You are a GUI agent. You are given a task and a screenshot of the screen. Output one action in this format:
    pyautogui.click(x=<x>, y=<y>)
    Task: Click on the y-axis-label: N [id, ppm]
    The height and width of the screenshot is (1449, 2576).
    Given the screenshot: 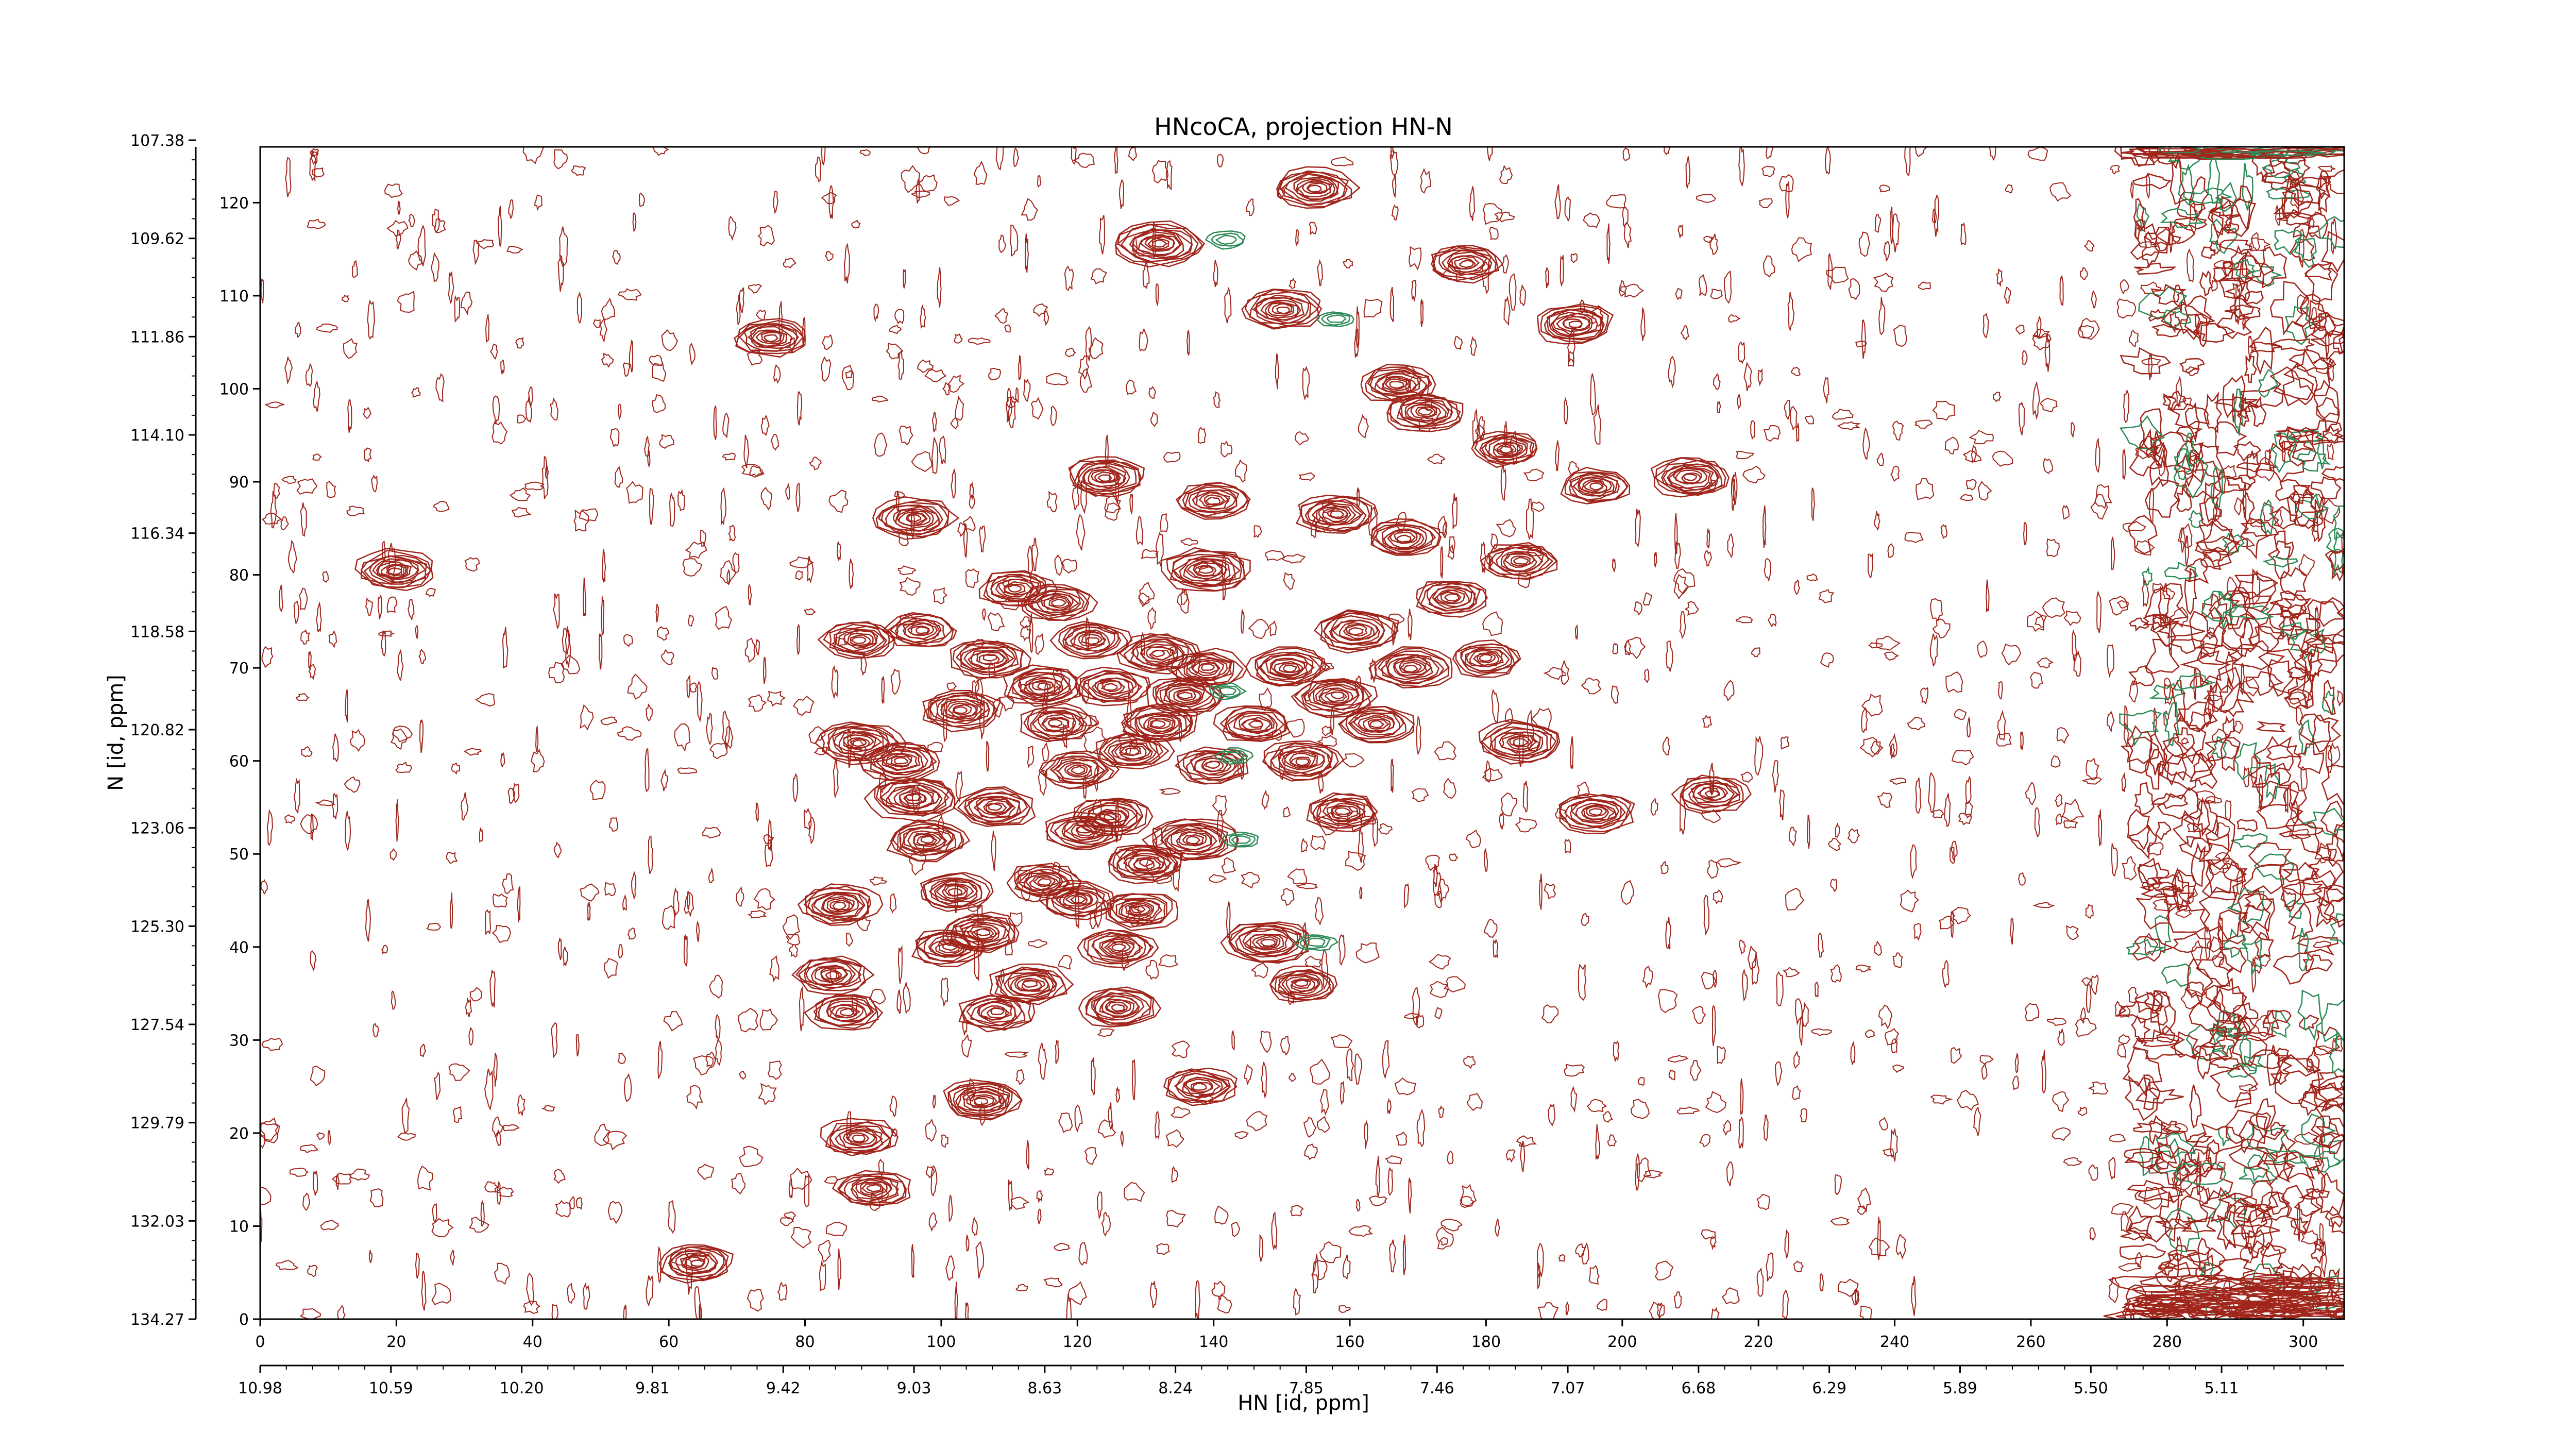 What is the action you would take?
    pyautogui.click(x=116, y=733)
    